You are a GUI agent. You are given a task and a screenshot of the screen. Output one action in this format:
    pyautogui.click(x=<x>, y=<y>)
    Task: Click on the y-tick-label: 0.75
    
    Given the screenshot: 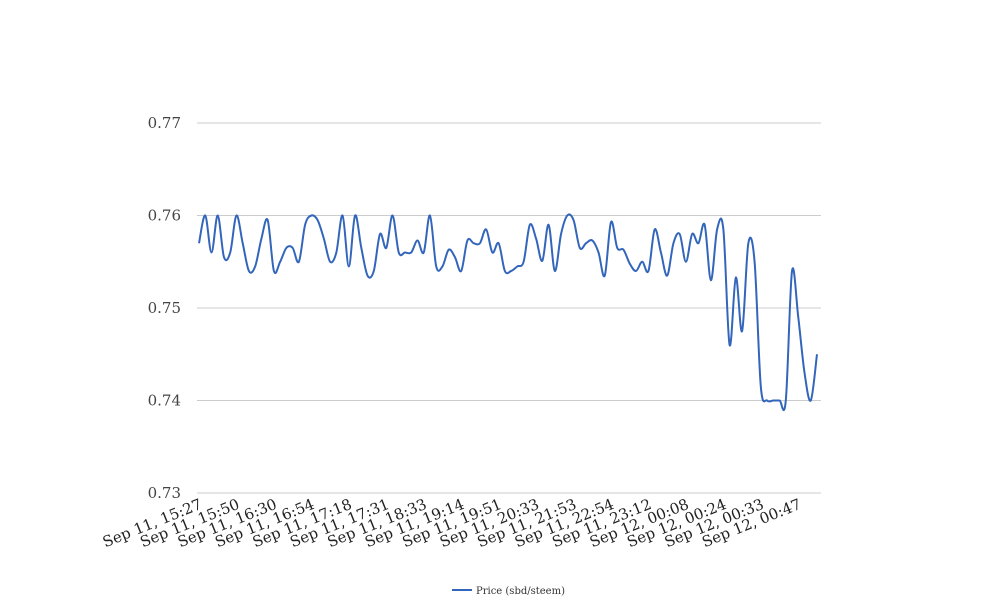 What is the action you would take?
    pyautogui.click(x=164, y=308)
    